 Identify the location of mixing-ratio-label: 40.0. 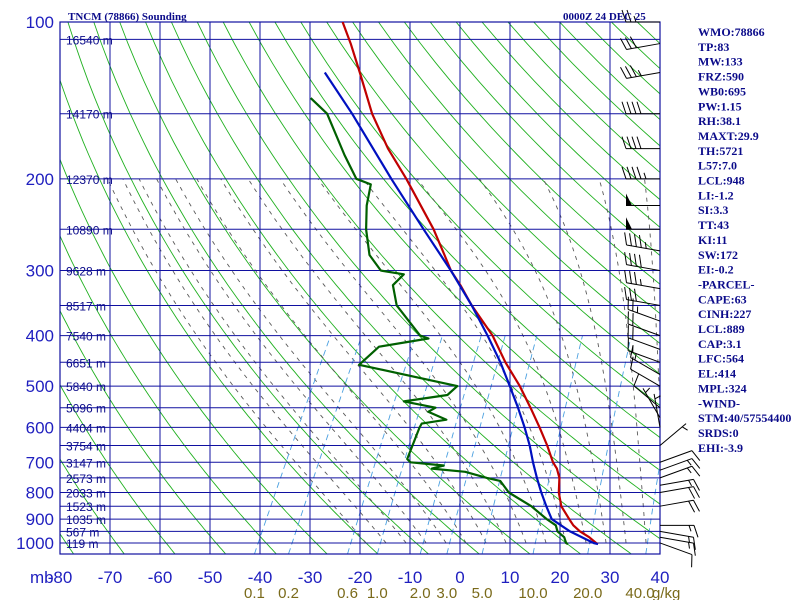
(639, 592).